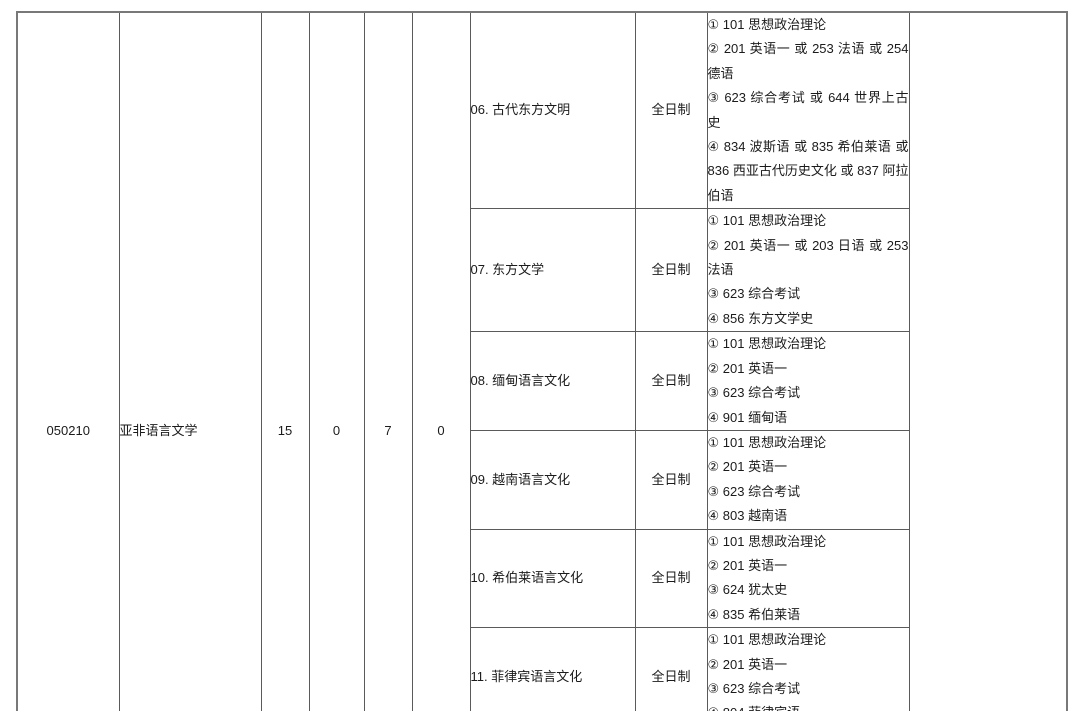 This screenshot has height=711, width=1080. What do you see at coordinates (760, 318) in the screenshot?
I see `exam-subject-line: ④ 856 东方文学史` at bounding box center [760, 318].